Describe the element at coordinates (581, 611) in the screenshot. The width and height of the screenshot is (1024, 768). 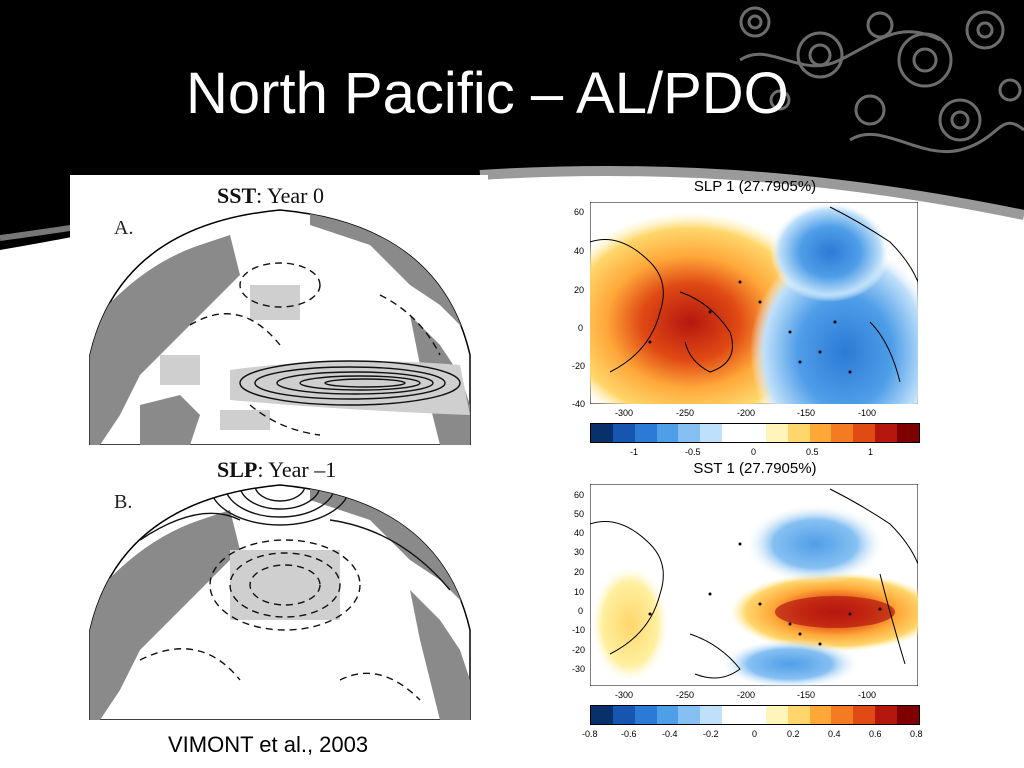
I see `sst-ytick: 0` at that location.